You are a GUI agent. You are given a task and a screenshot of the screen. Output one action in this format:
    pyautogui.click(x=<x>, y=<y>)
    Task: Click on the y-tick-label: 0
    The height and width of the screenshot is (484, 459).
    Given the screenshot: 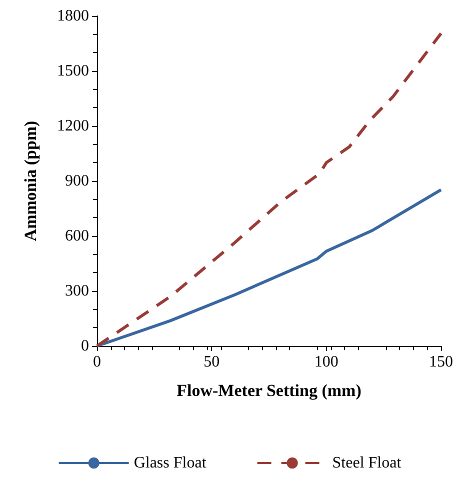 What is the action you would take?
    pyautogui.click(x=85, y=346)
    